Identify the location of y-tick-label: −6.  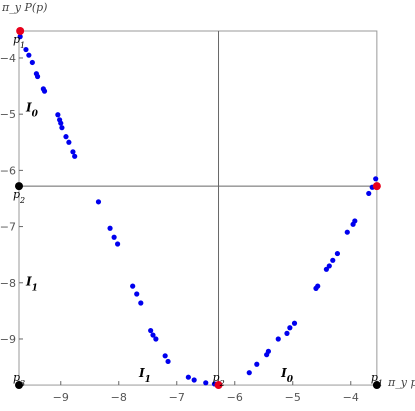
(8, 170).